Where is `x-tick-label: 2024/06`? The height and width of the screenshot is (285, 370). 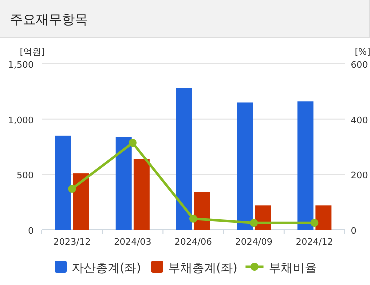 x-tick-label: 2024/06 is located at coordinates (193, 243).